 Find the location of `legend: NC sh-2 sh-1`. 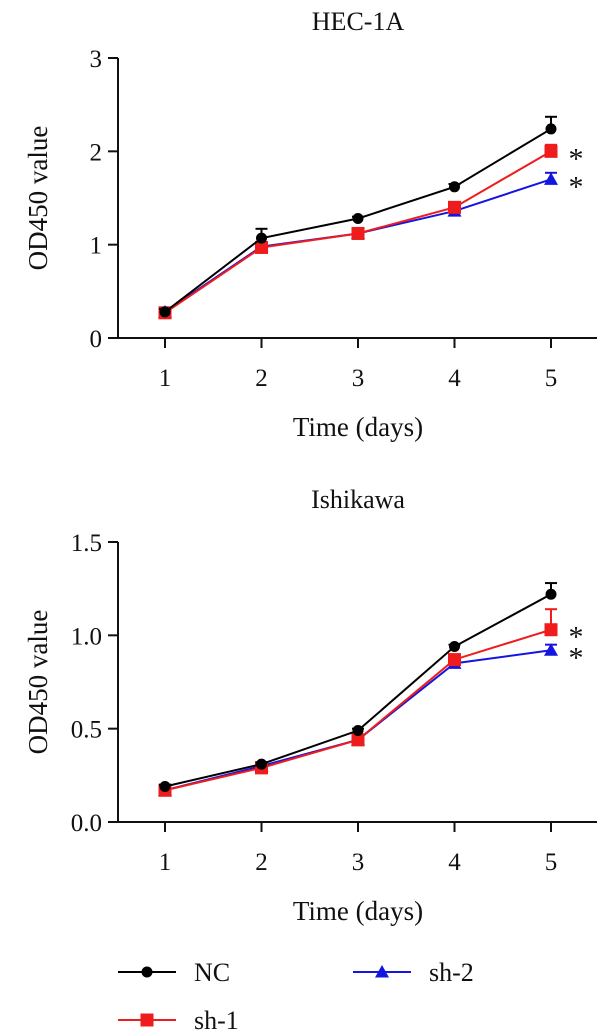

legend: NC sh-2 sh-1 is located at coordinates (296, 995).